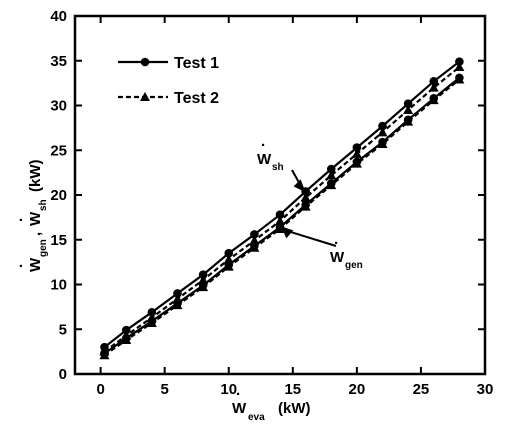 This screenshot has height=428, width=525. I want to click on y-axis-label: W·gen,W·sh(kW), so click(31, 216).